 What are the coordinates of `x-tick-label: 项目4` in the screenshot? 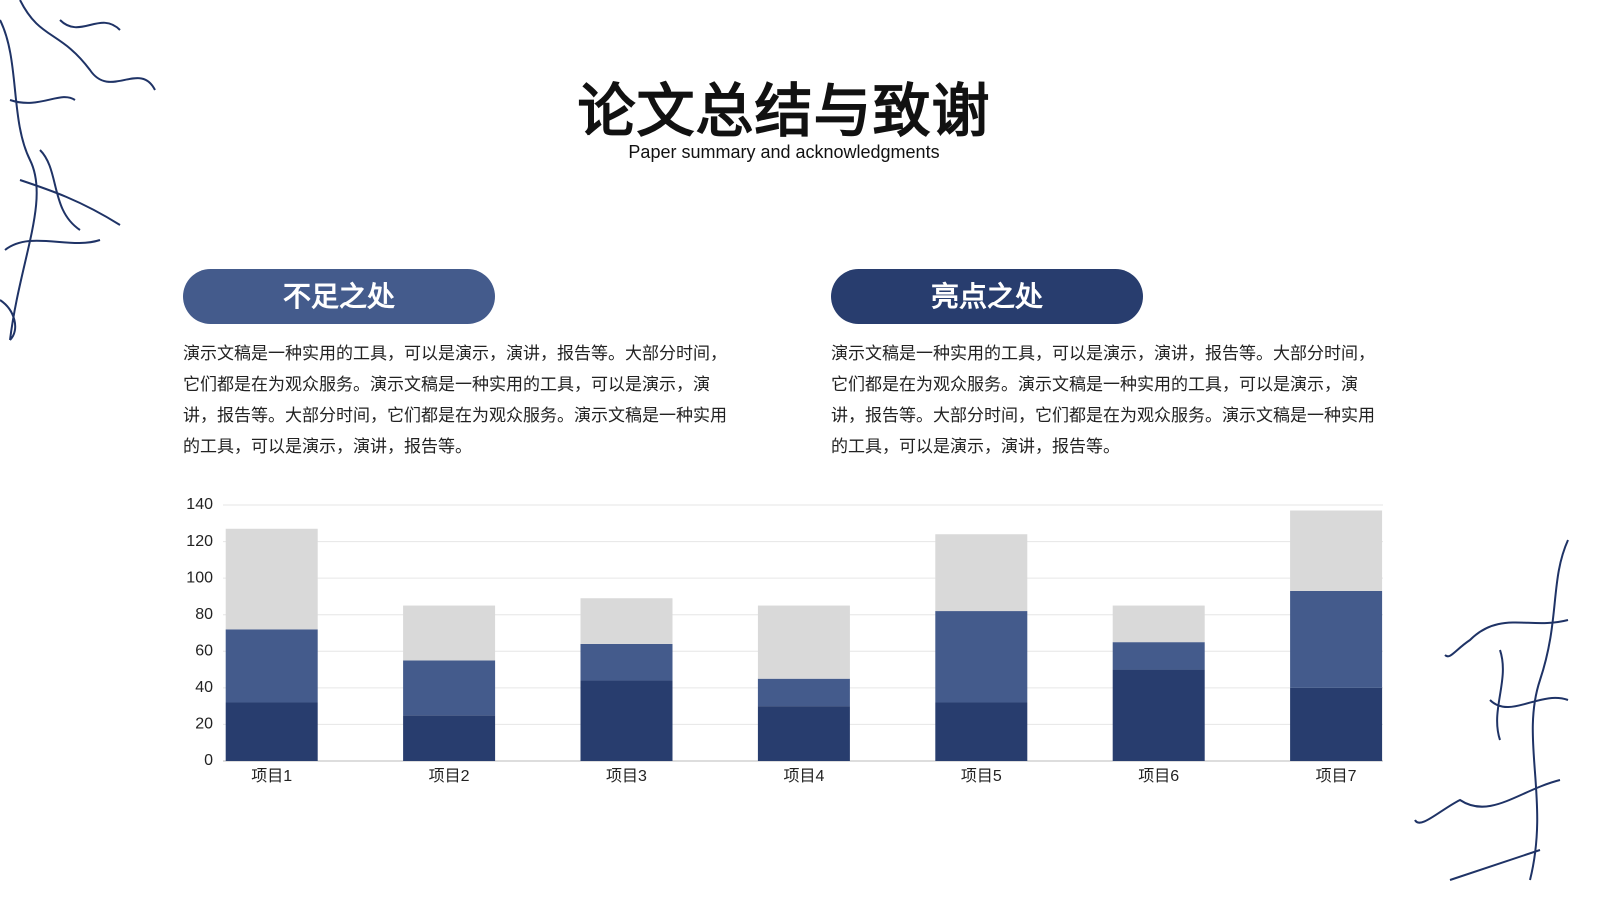 It's located at (803, 776).